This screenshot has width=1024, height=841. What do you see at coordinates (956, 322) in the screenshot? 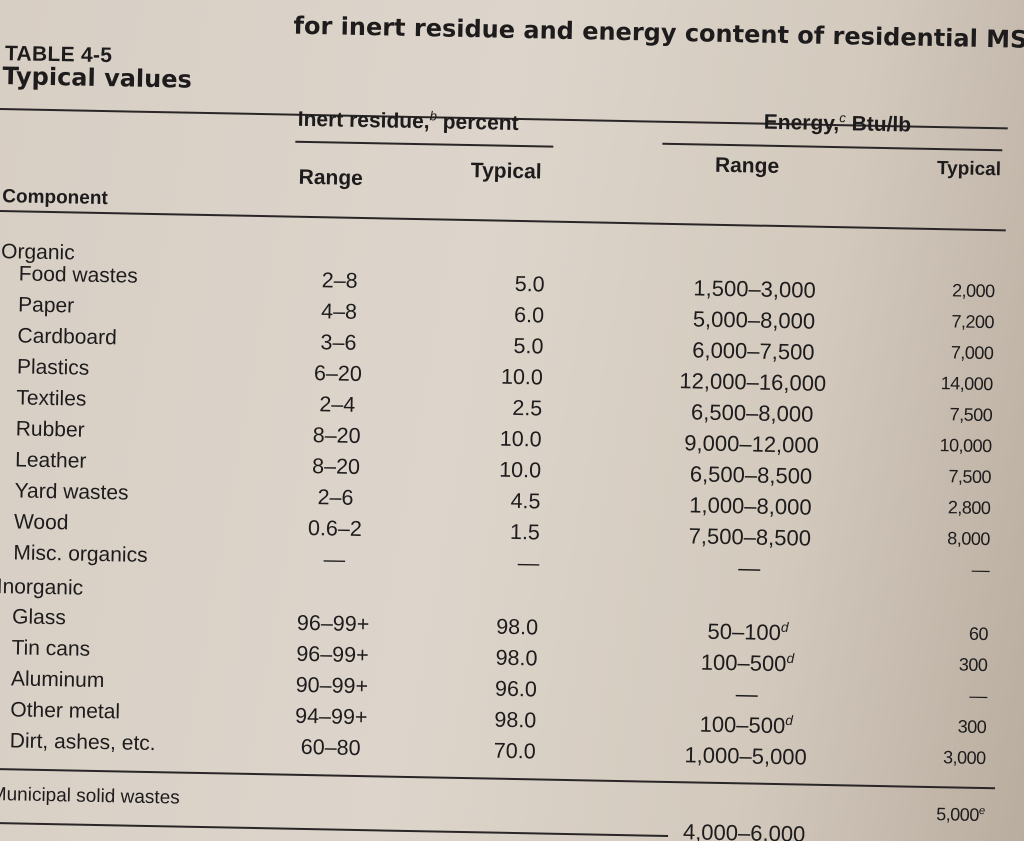
I see `energy-typical-cell: 7,200` at bounding box center [956, 322].